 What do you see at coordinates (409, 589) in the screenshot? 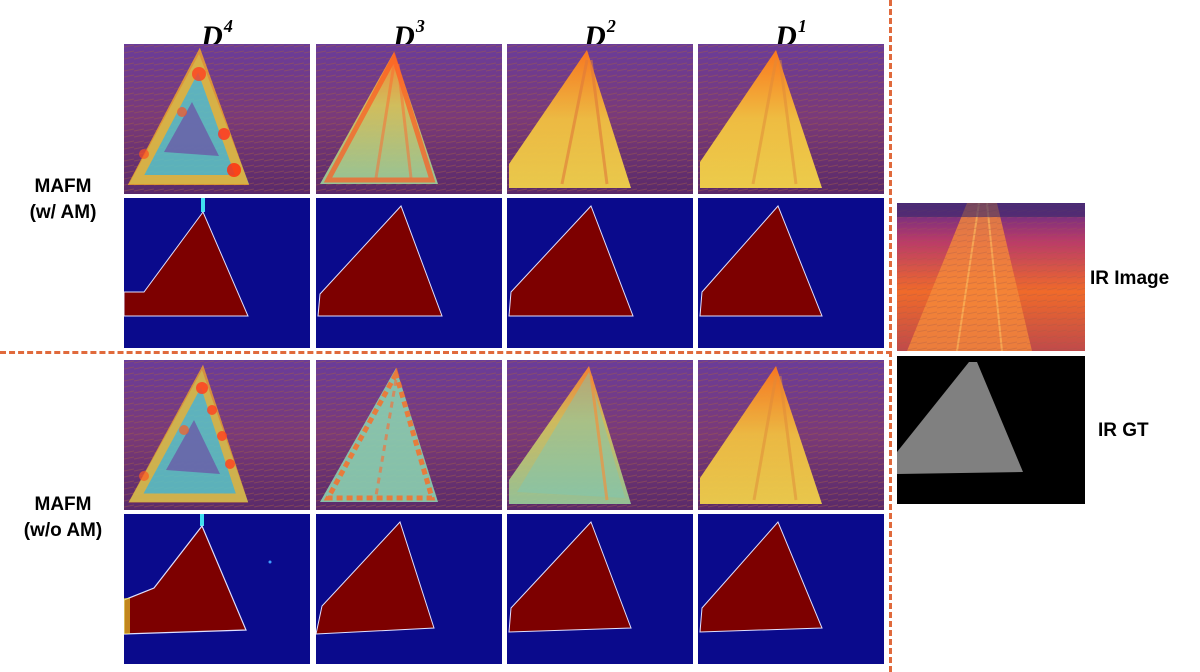
I see `mask-without-am-d3` at bounding box center [409, 589].